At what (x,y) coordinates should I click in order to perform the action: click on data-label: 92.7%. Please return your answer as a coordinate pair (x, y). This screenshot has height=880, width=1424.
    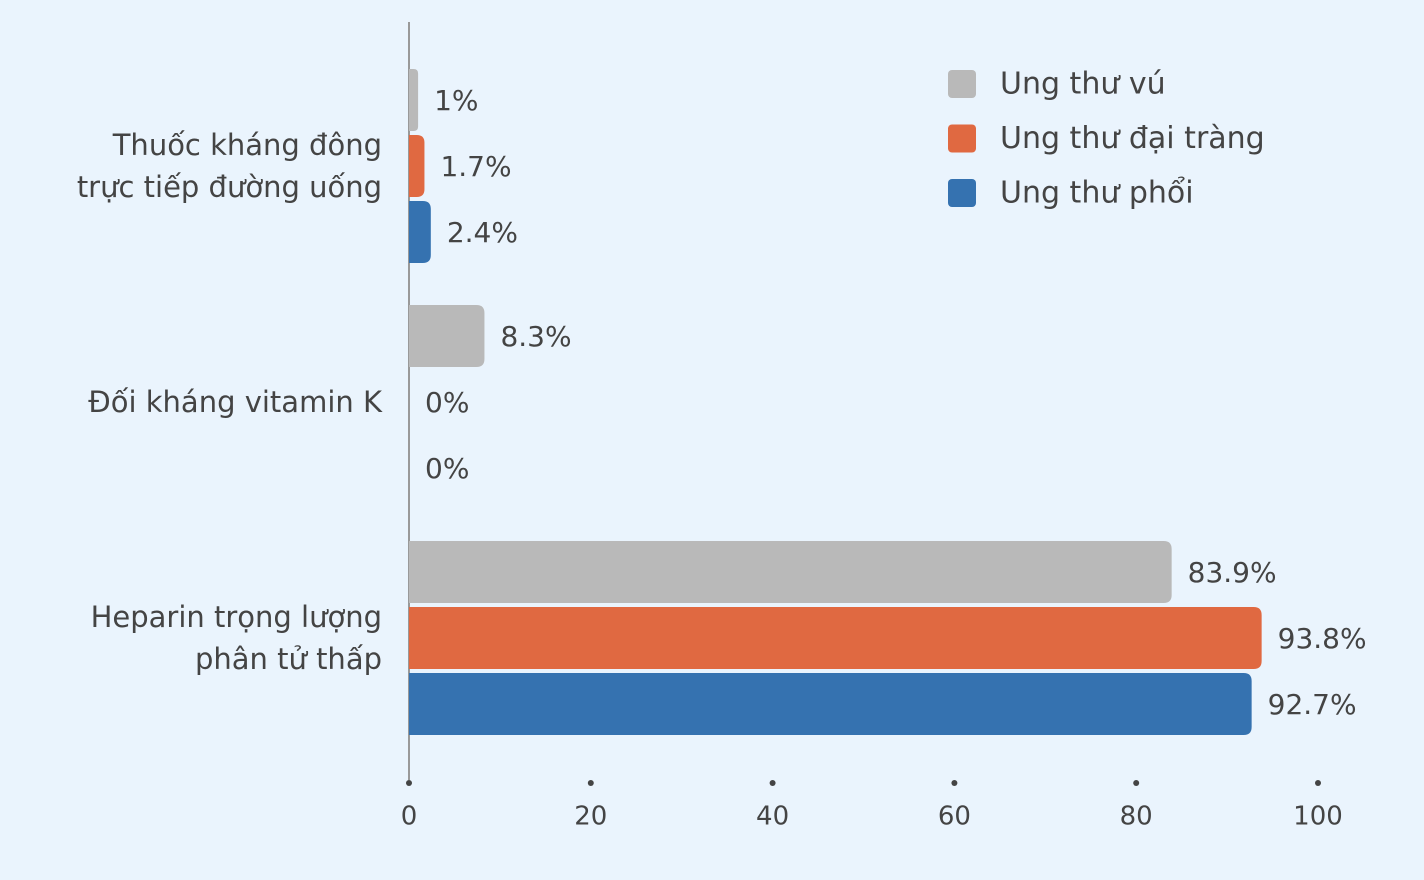
    Looking at the image, I should click on (1312, 704).